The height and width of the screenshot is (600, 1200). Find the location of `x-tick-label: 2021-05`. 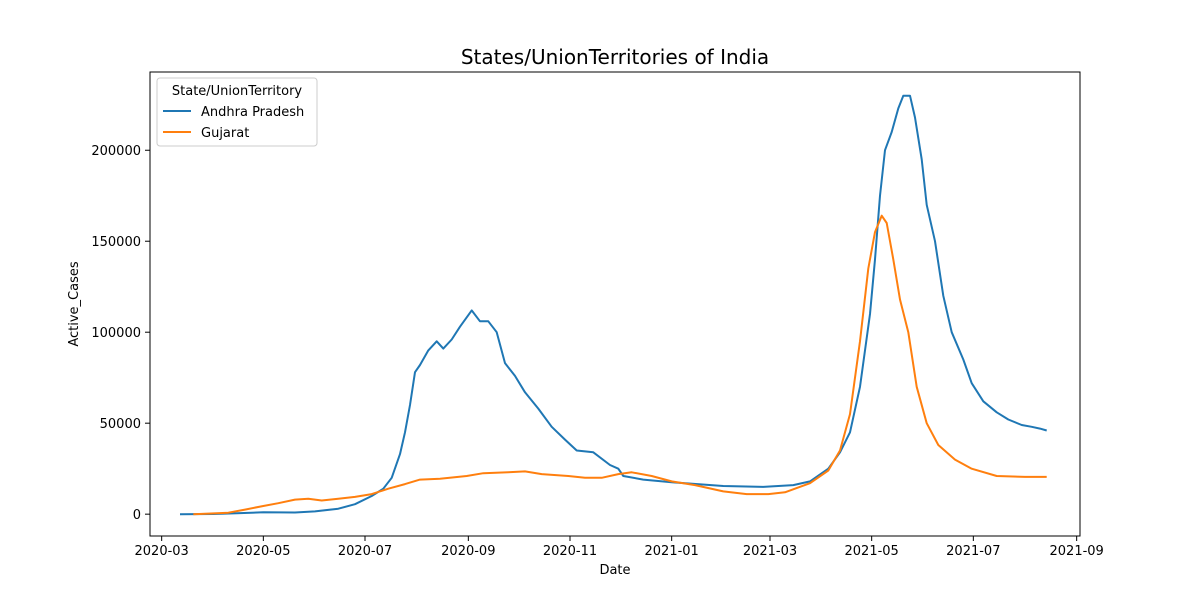

x-tick-label: 2021-05 is located at coordinates (872, 551).